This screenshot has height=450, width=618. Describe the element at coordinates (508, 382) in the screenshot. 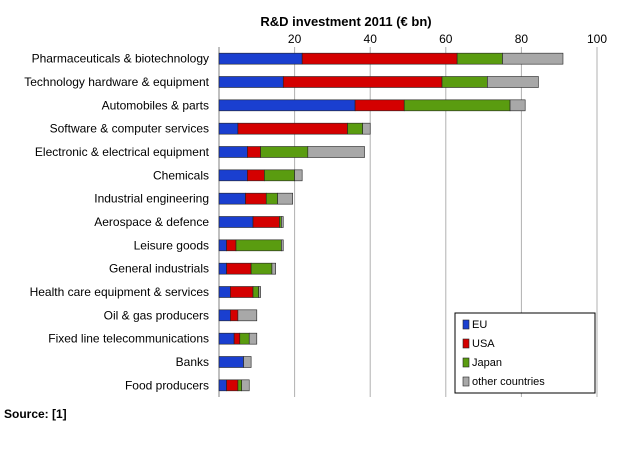

I see `legend-label: other countries` at that location.